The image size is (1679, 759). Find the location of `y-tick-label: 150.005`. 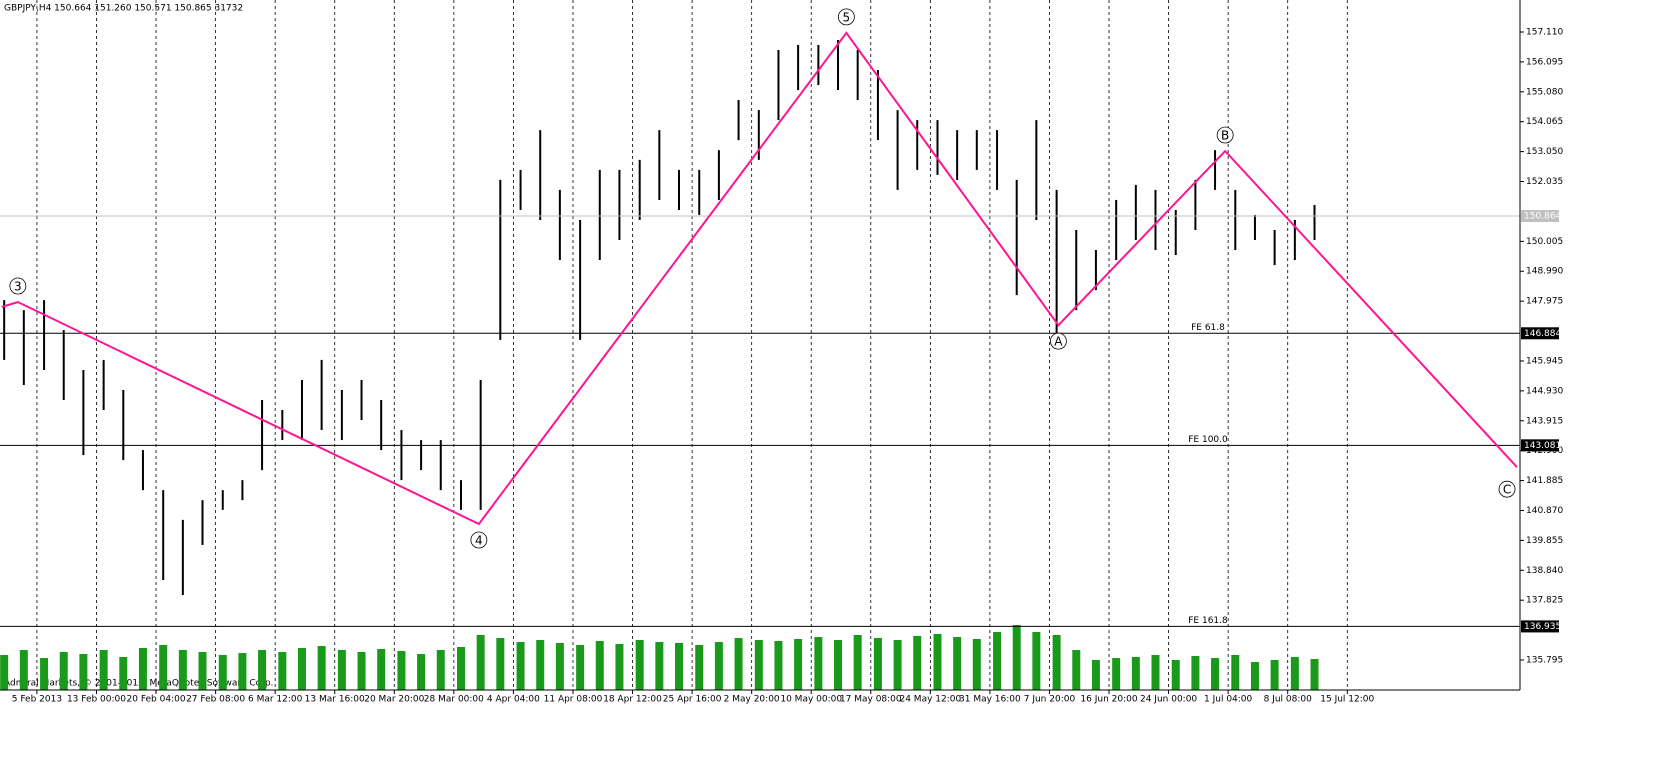

y-tick-label: 150.005 is located at coordinates (1544, 242).